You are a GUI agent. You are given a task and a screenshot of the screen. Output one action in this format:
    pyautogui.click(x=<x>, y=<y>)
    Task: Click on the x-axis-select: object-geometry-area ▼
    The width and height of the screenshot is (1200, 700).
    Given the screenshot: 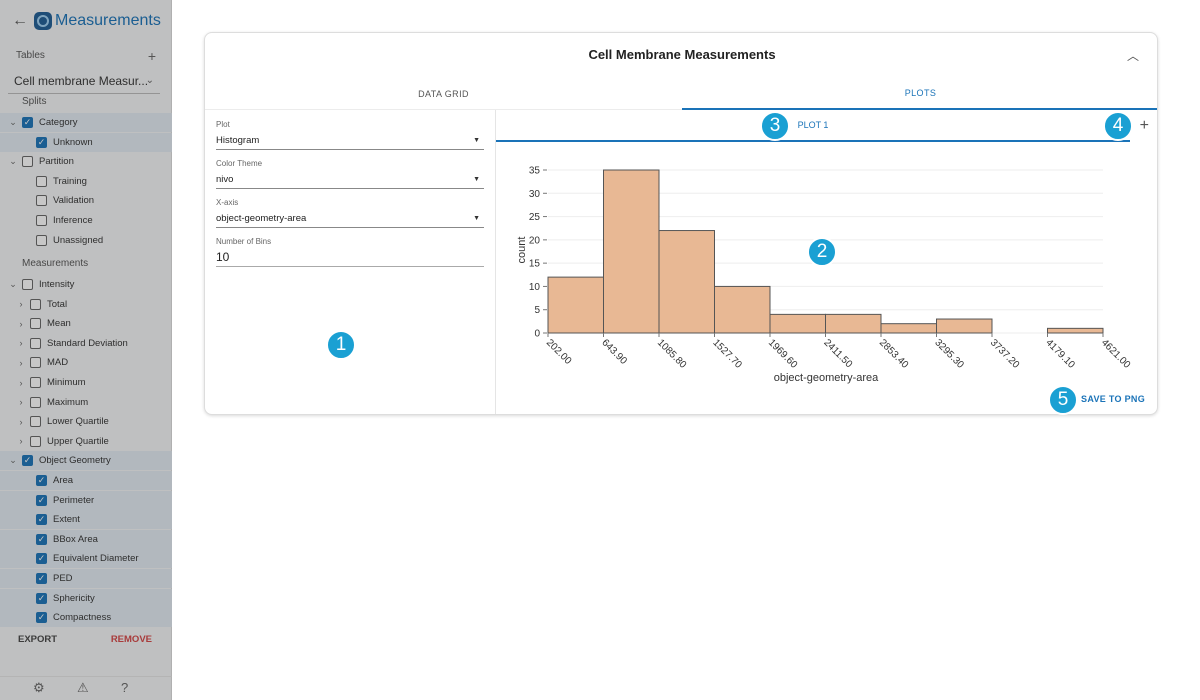 What is the action you would take?
    pyautogui.click(x=350, y=218)
    